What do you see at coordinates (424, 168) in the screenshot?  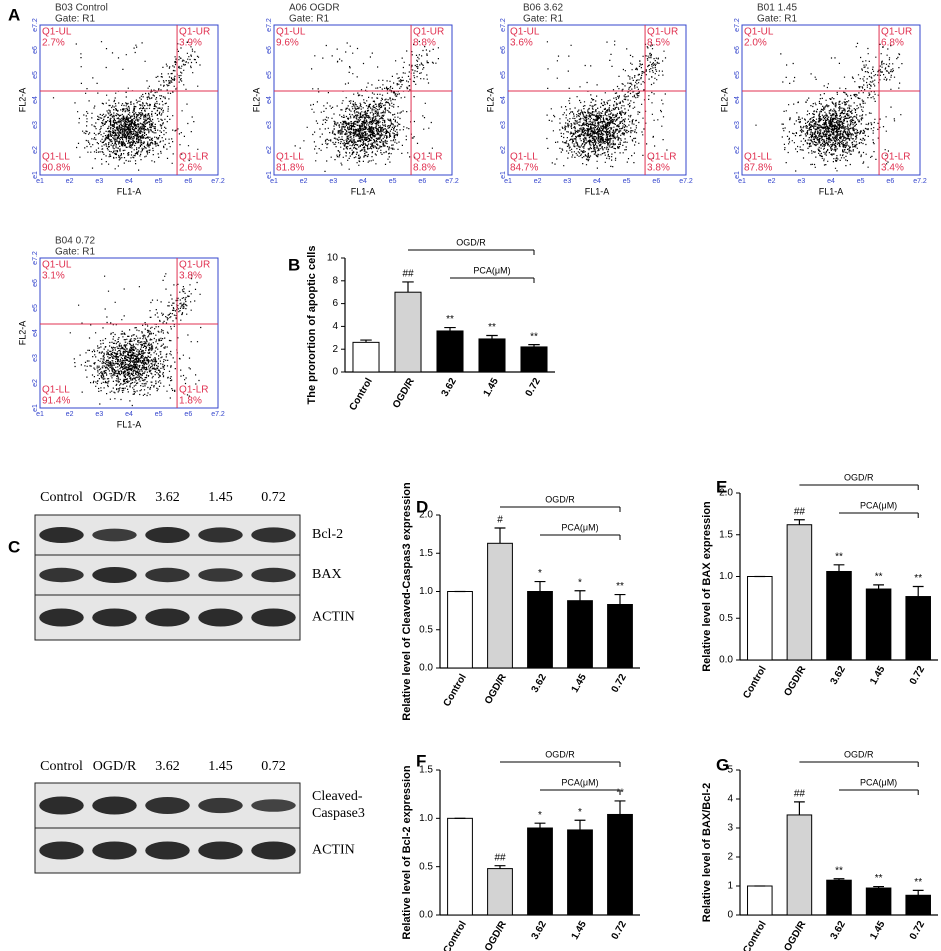 I see `quadrant-percent: 8.8%` at bounding box center [424, 168].